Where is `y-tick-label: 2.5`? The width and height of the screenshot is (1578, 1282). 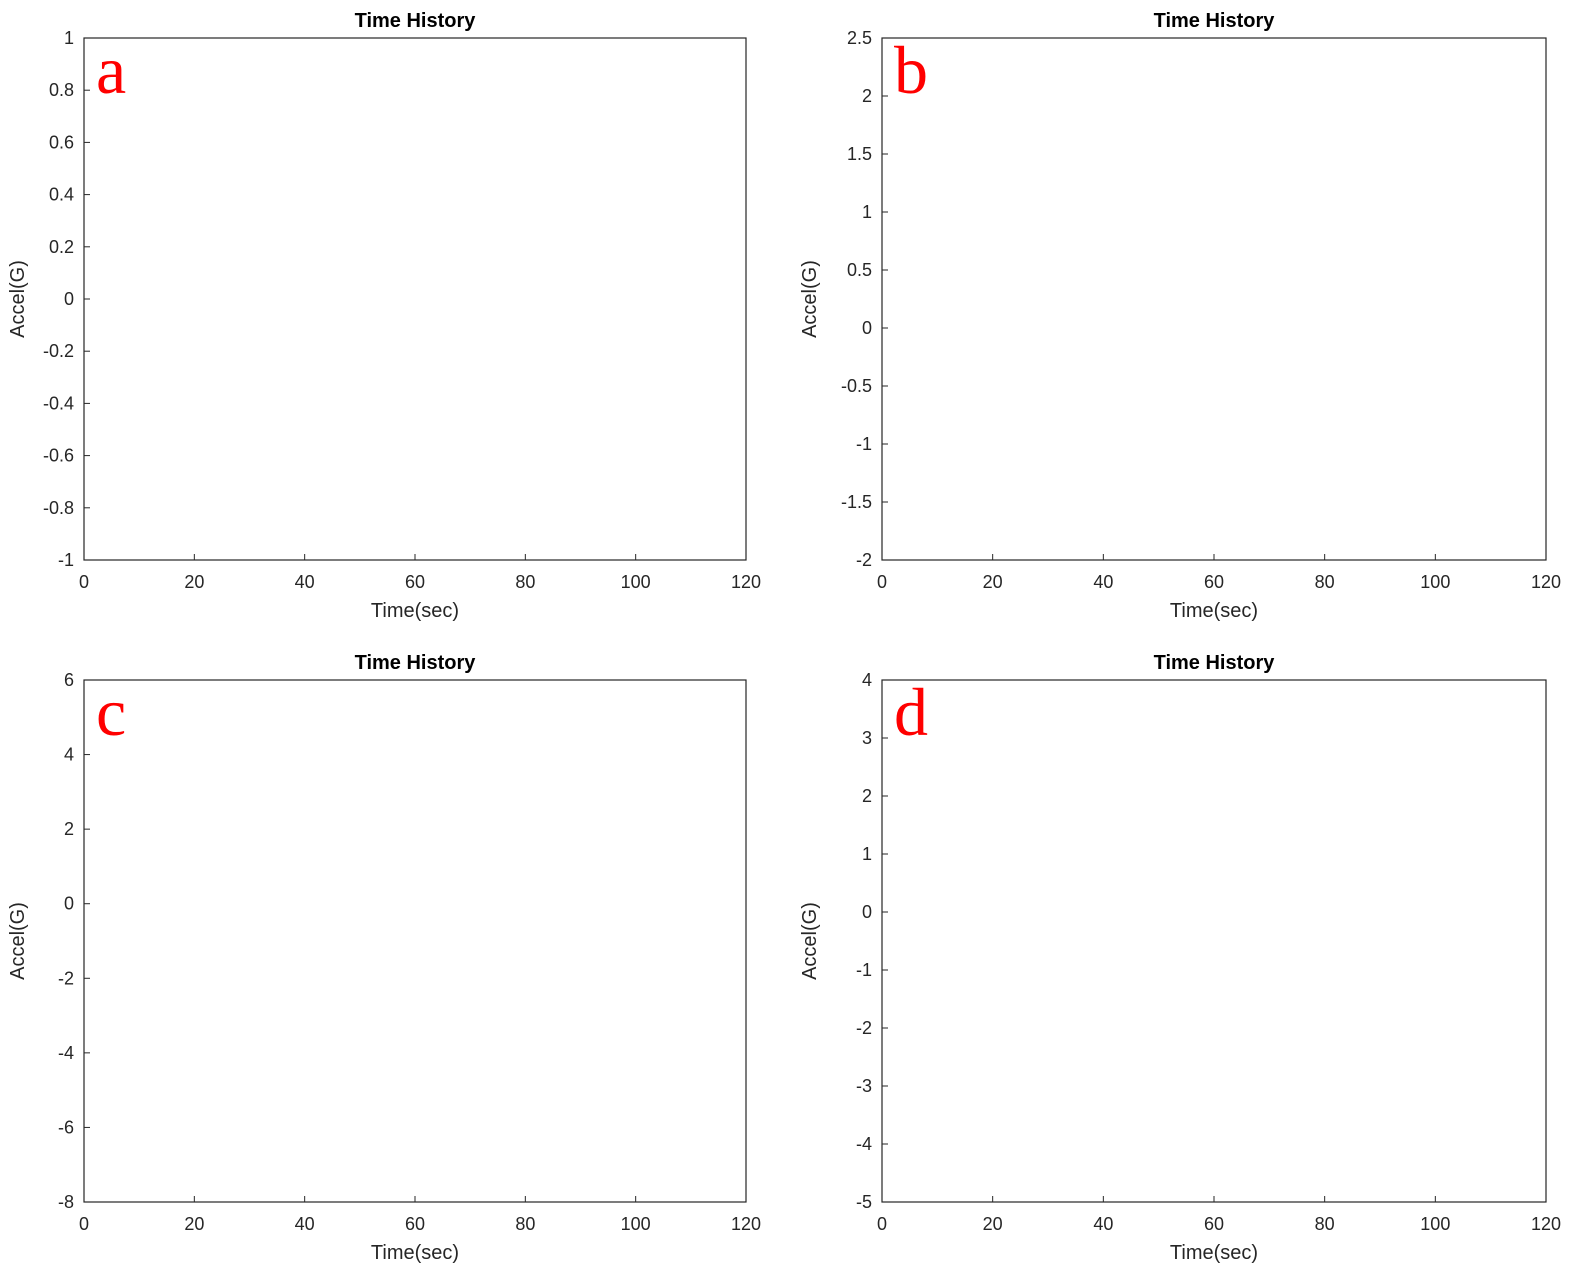 y-tick-label: 2.5 is located at coordinates (859, 38).